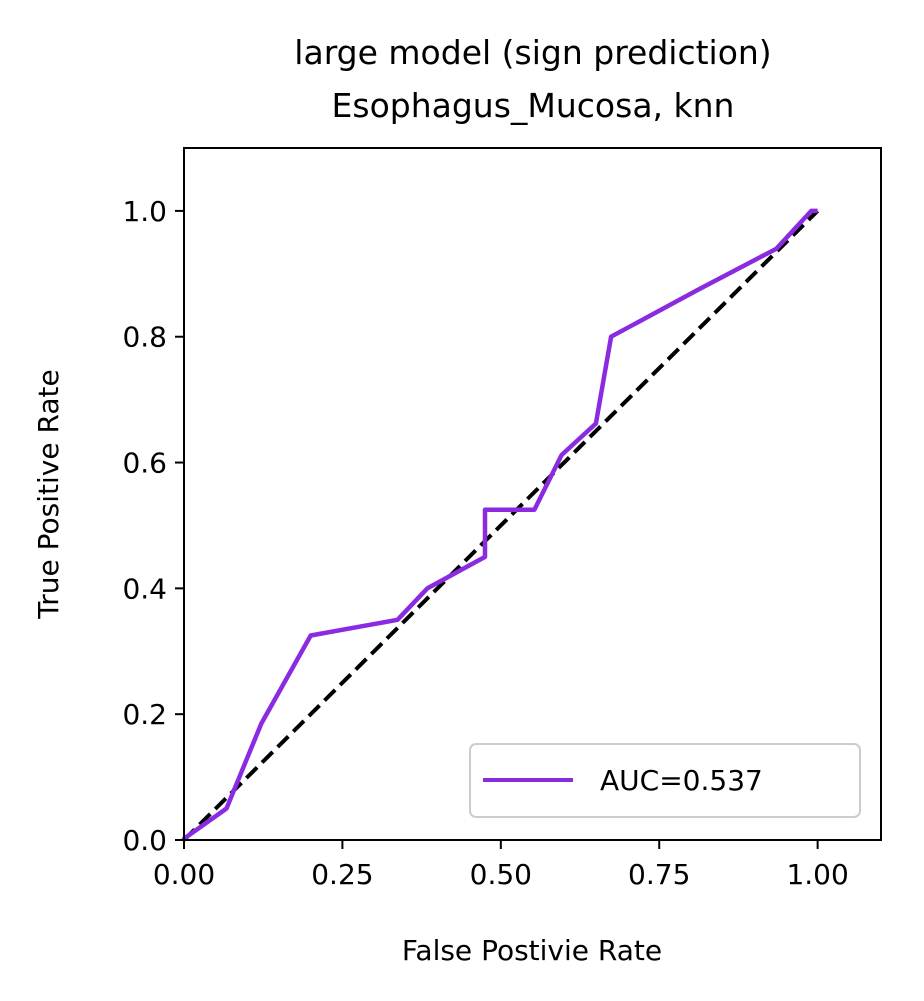  Describe the element at coordinates (532, 52) in the screenshot. I see `chart-title: large model (sign prediction)` at that location.